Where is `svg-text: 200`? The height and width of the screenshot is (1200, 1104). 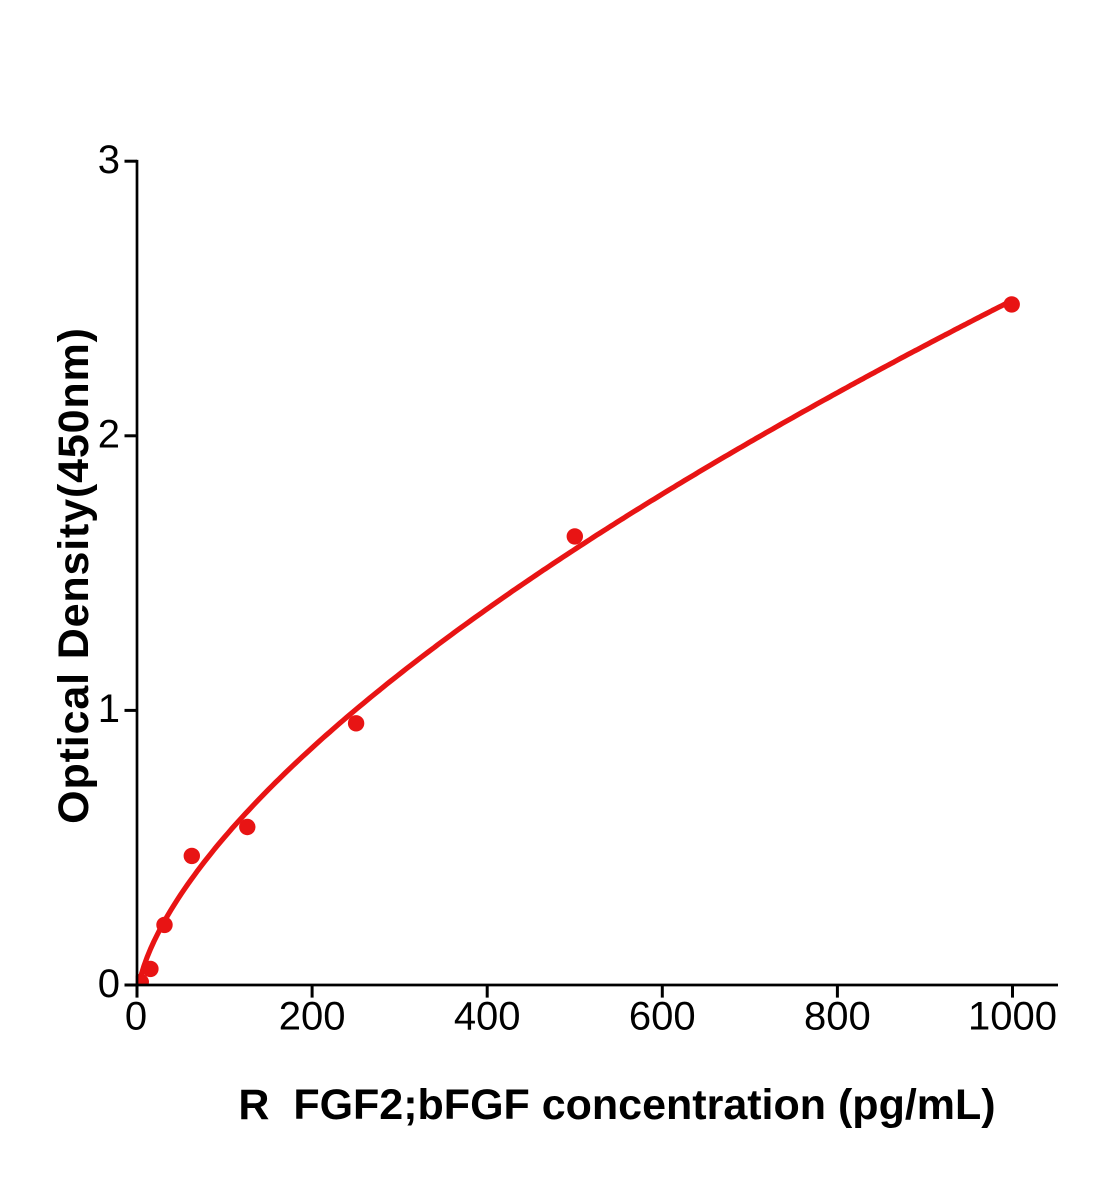
svg-text: 200 is located at coordinates (312, 1017).